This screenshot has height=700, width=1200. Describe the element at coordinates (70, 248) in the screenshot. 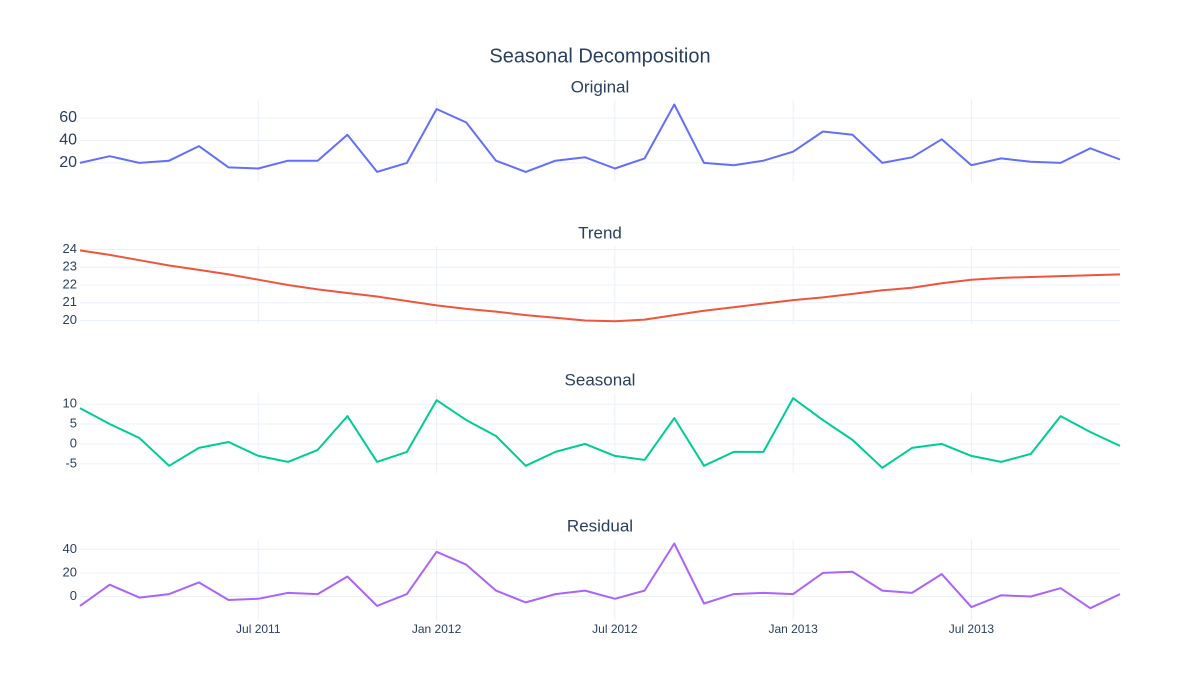

I see `y-tick-label: 24` at that location.